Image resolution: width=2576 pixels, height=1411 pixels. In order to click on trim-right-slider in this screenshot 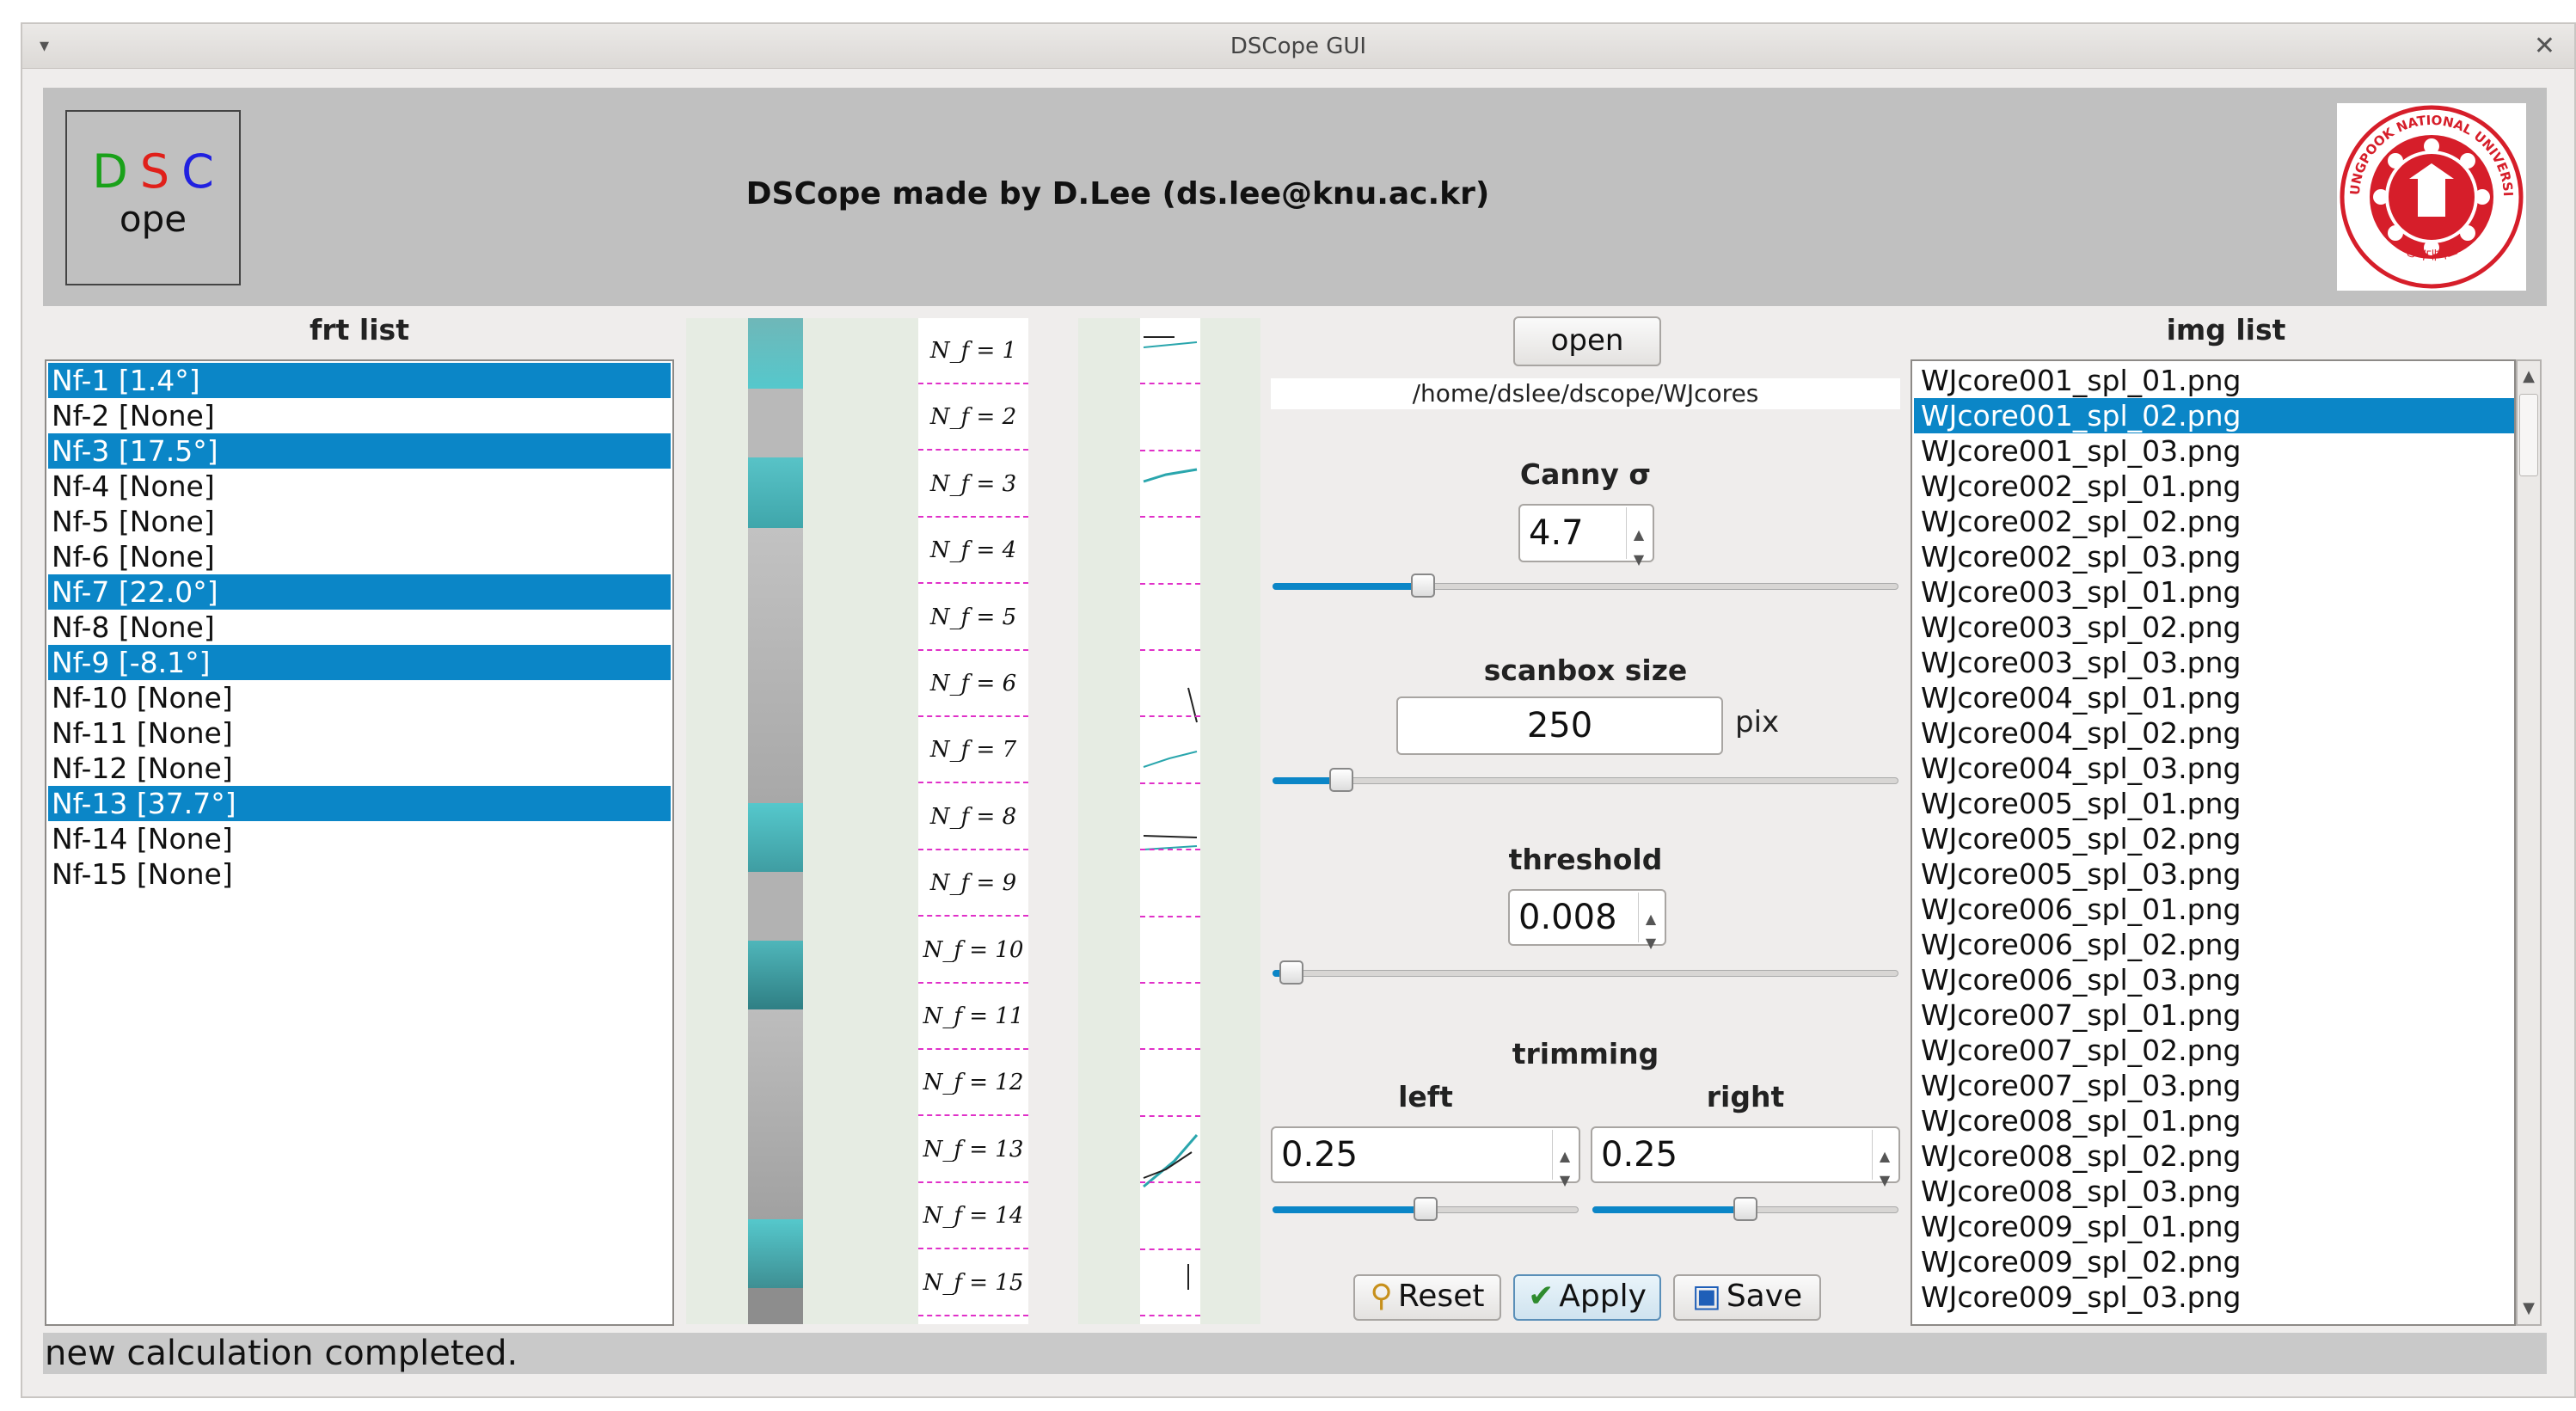, I will do `click(1745, 1210)`.